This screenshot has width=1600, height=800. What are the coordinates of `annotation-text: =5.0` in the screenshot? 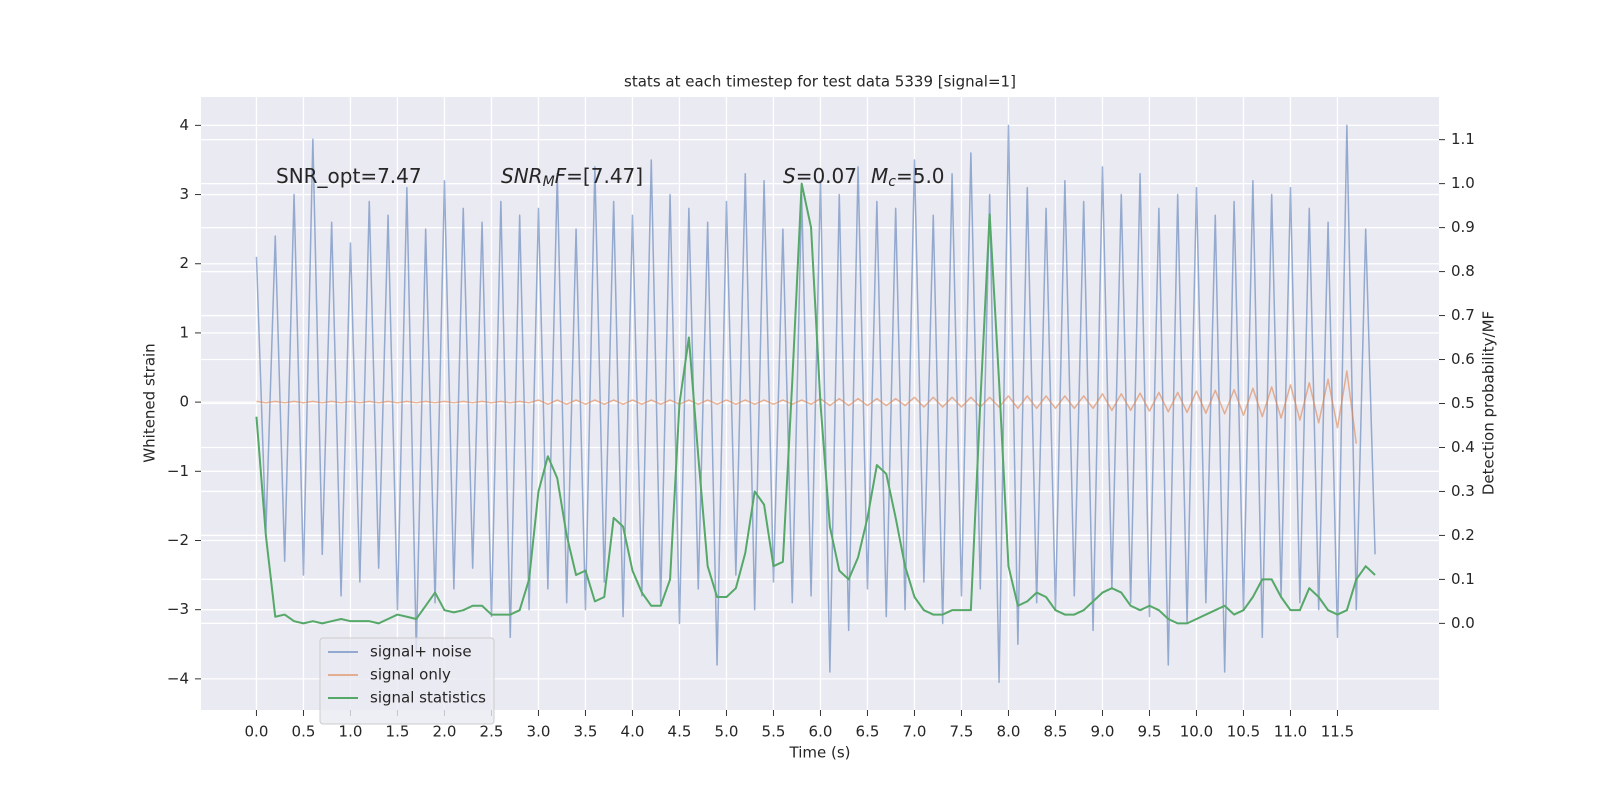 It's located at (920, 176).